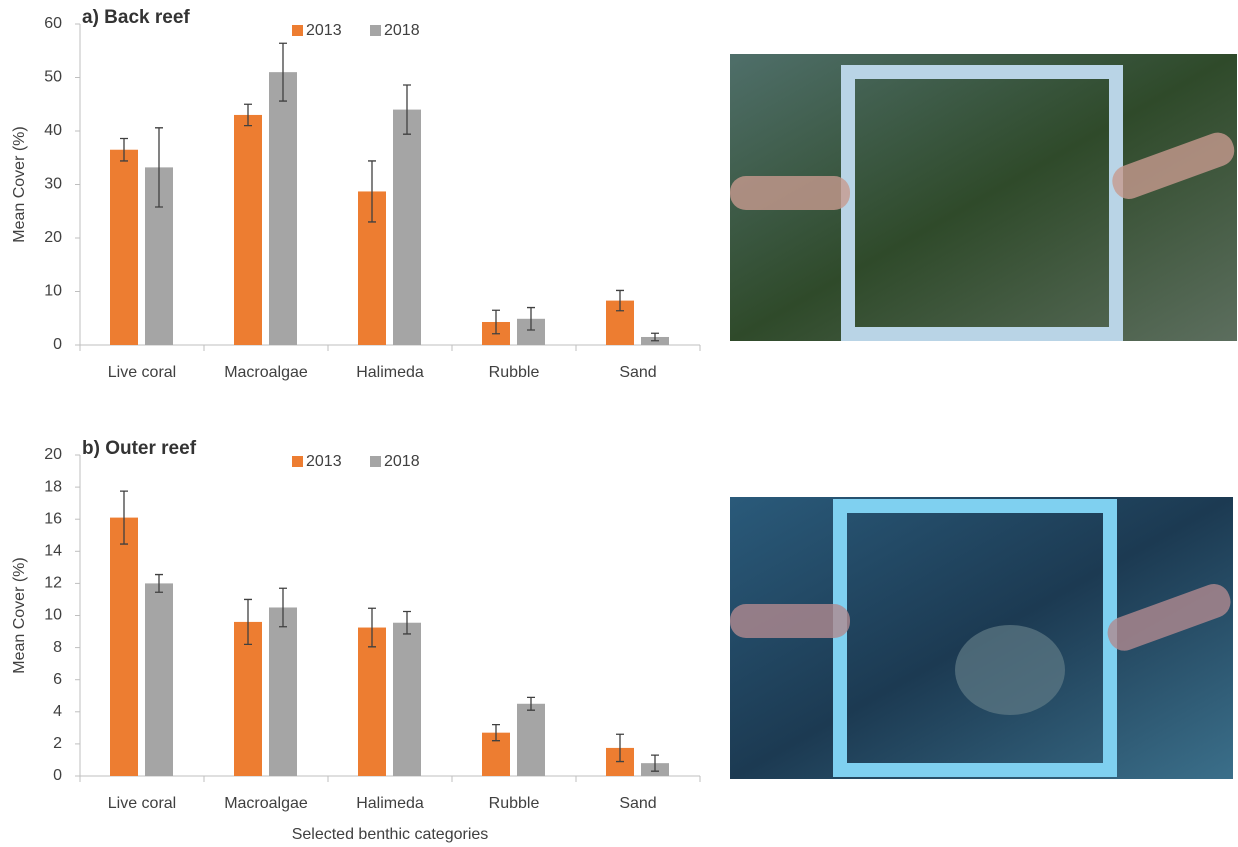 The height and width of the screenshot is (847, 1238). Describe the element at coordinates (53, 583) in the screenshot. I see `y-tick-label: 12` at that location.